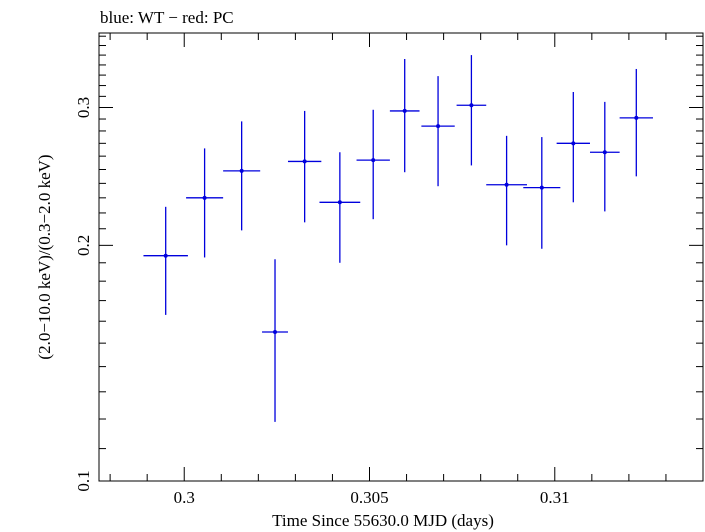 This screenshot has width=705, height=532. I want to click on y-tick-label: 0.1, so click(83, 480).